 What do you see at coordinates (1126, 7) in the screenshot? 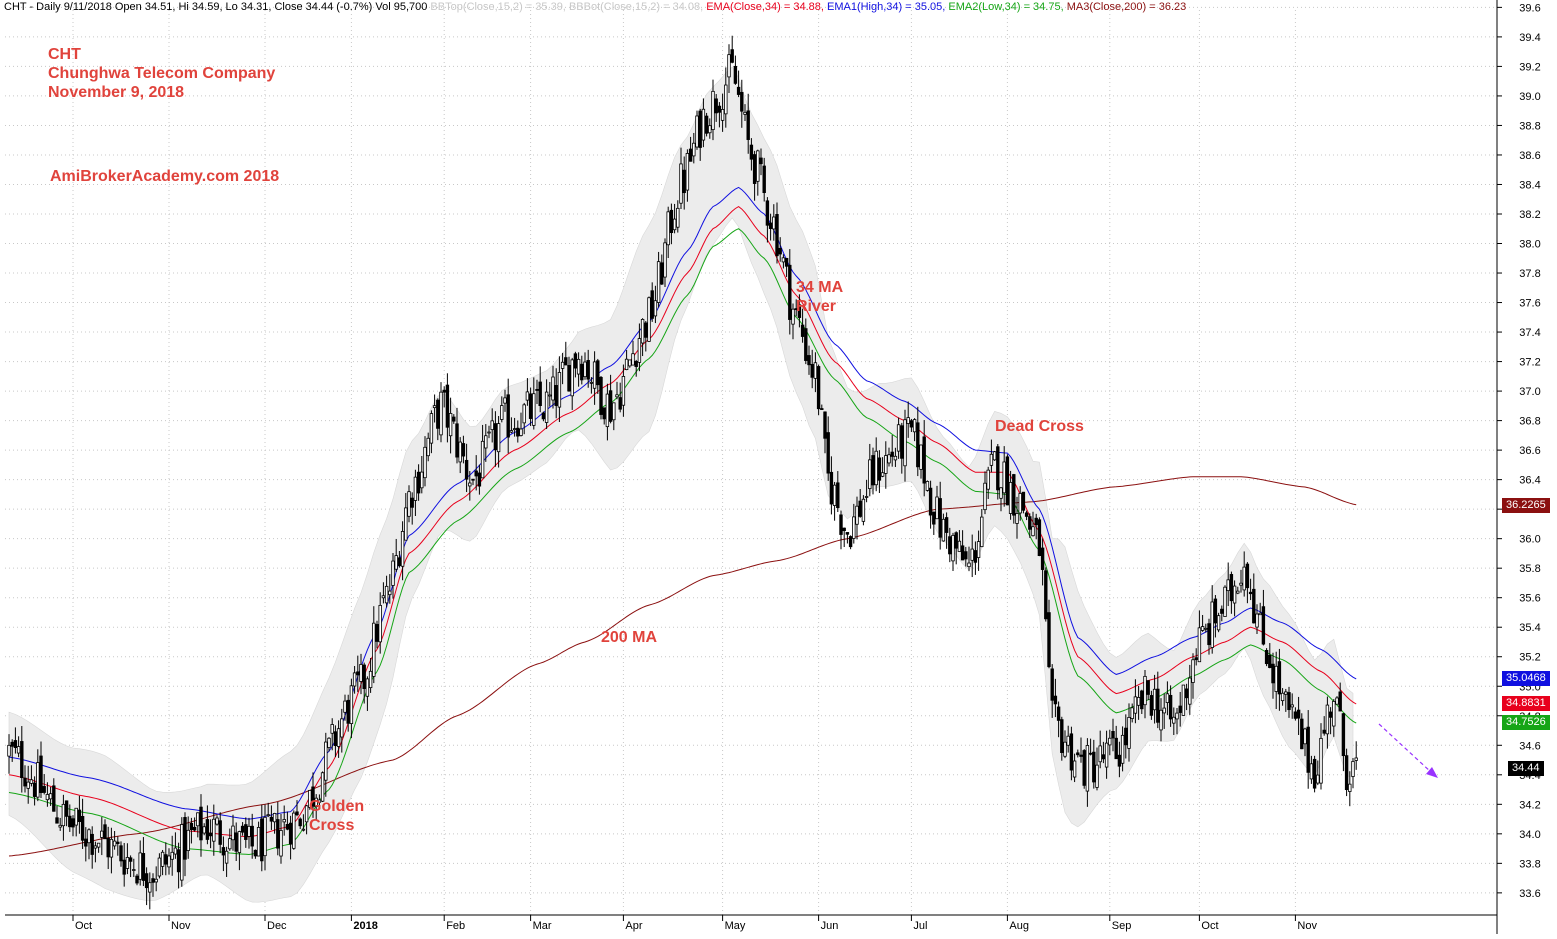
I see `header-ma3: MA3(Close,200) = 36.23` at bounding box center [1126, 7].